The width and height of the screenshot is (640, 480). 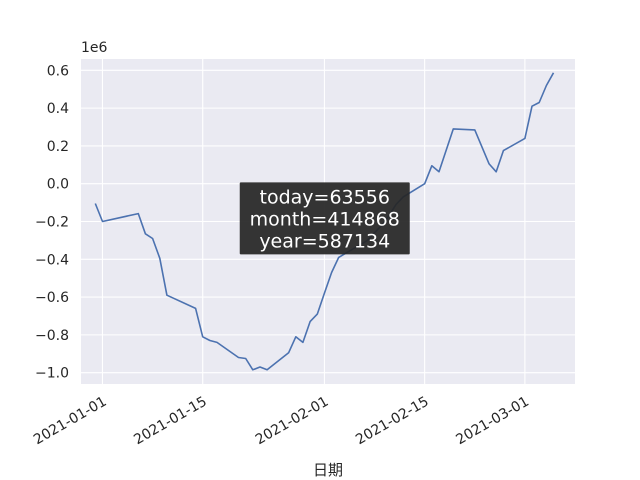 I want to click on x-tick-label: 2021-02-15, so click(x=392, y=421).